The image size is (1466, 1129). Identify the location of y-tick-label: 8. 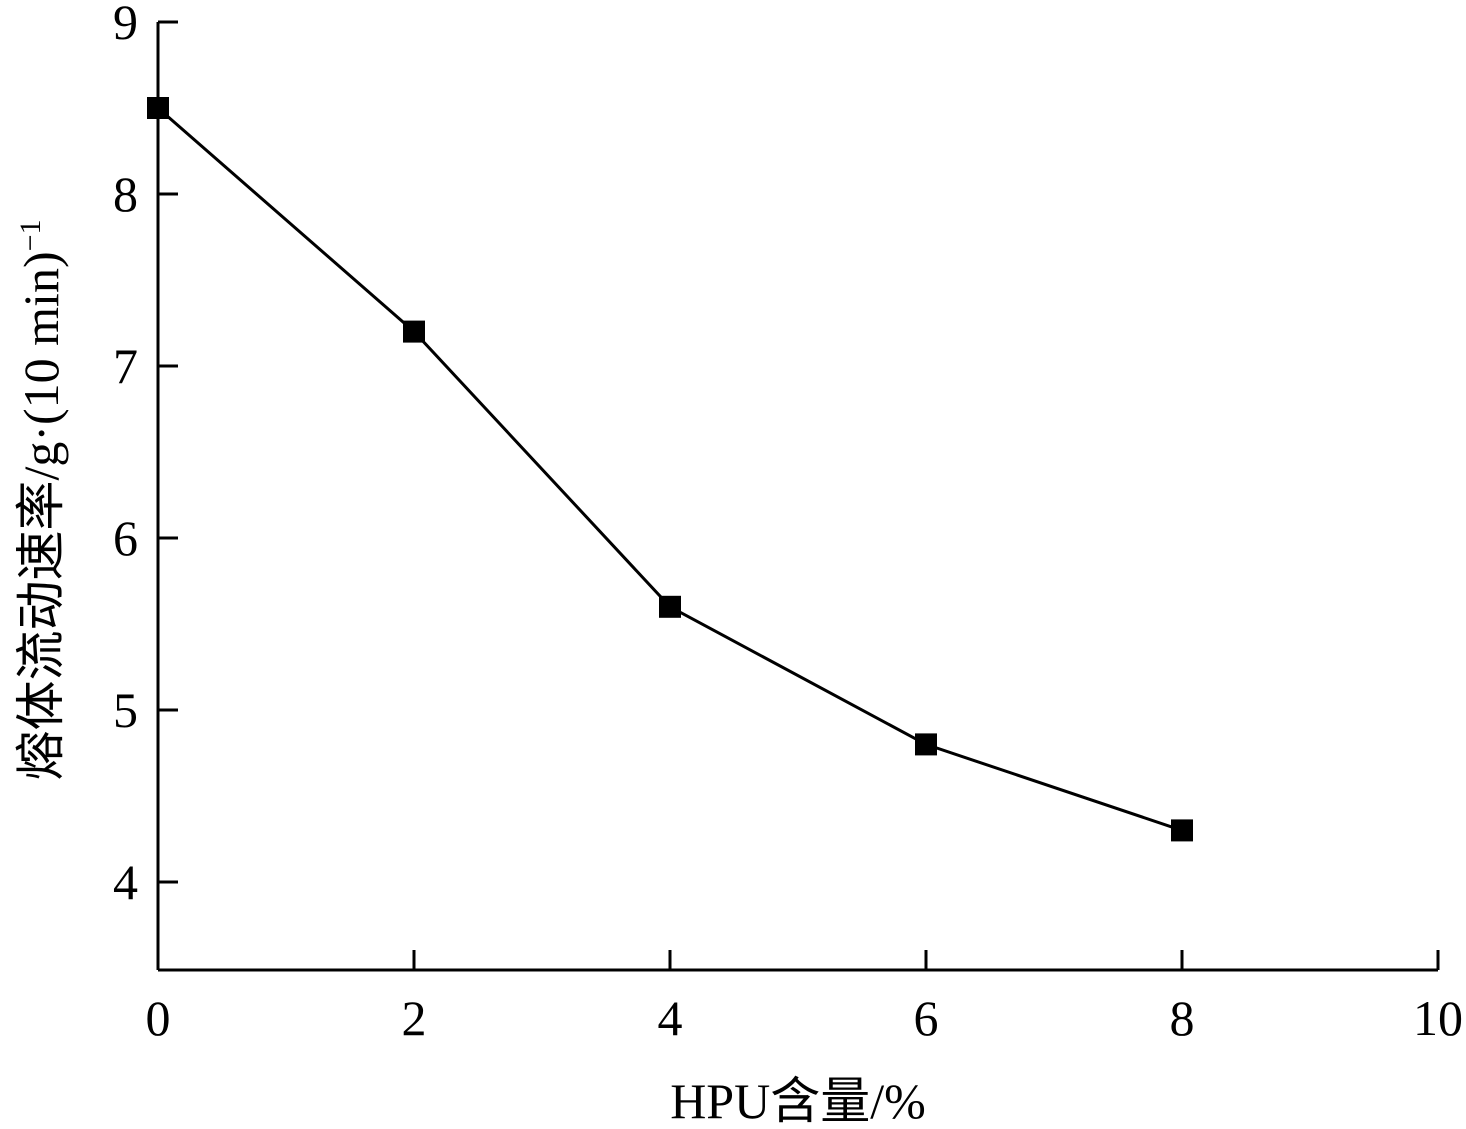
(125, 194).